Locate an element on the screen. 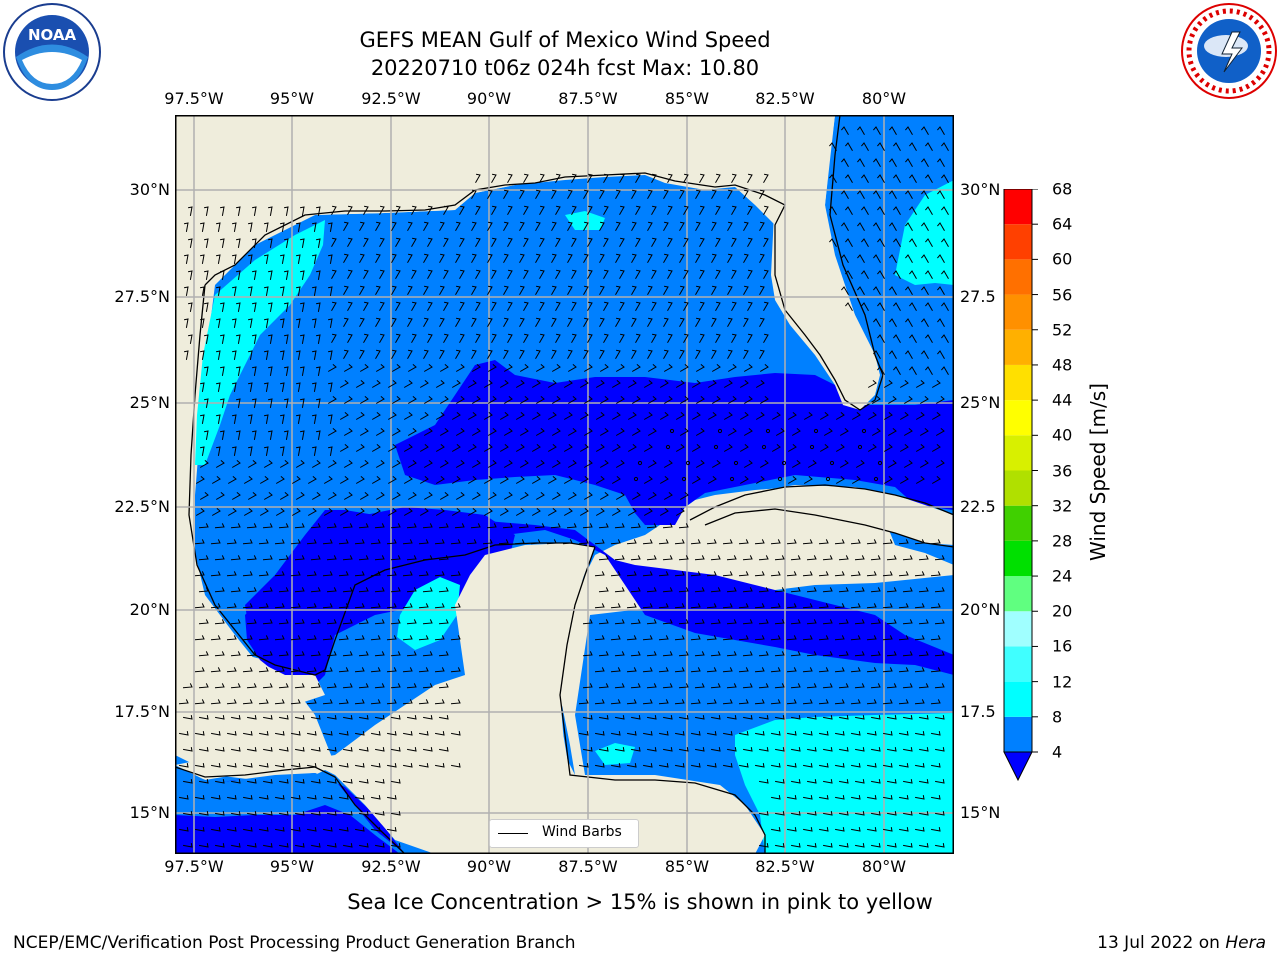 The image size is (1280, 960). lat-tick-right: 20°N is located at coordinates (980, 609).